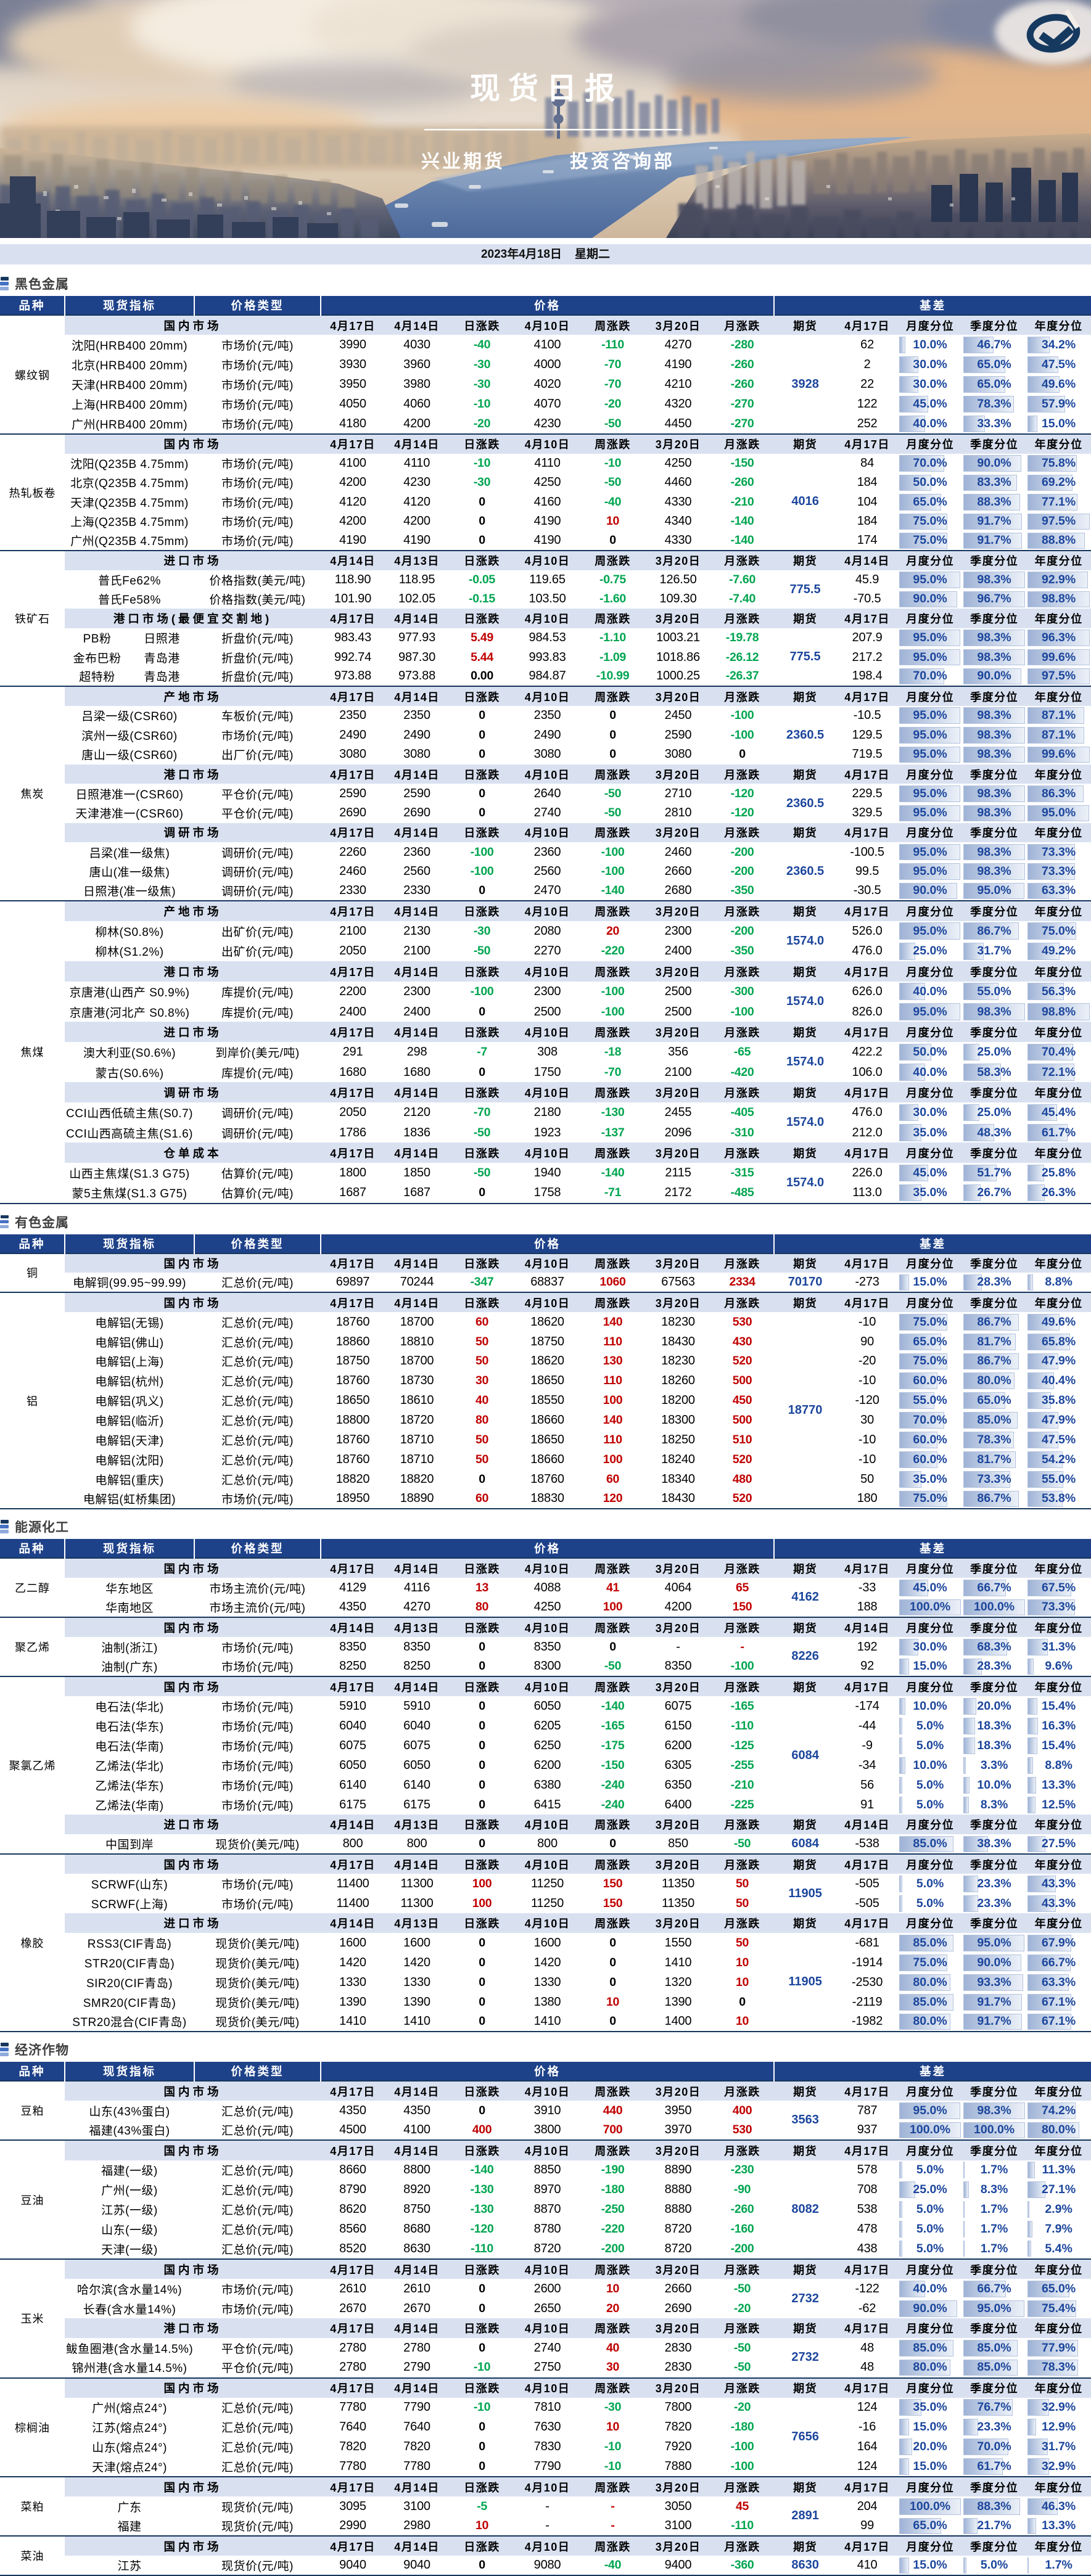 This screenshot has width=1091, height=2576. What do you see at coordinates (546, 88) in the screenshot?
I see `svg-text: 现货日报` at bounding box center [546, 88].